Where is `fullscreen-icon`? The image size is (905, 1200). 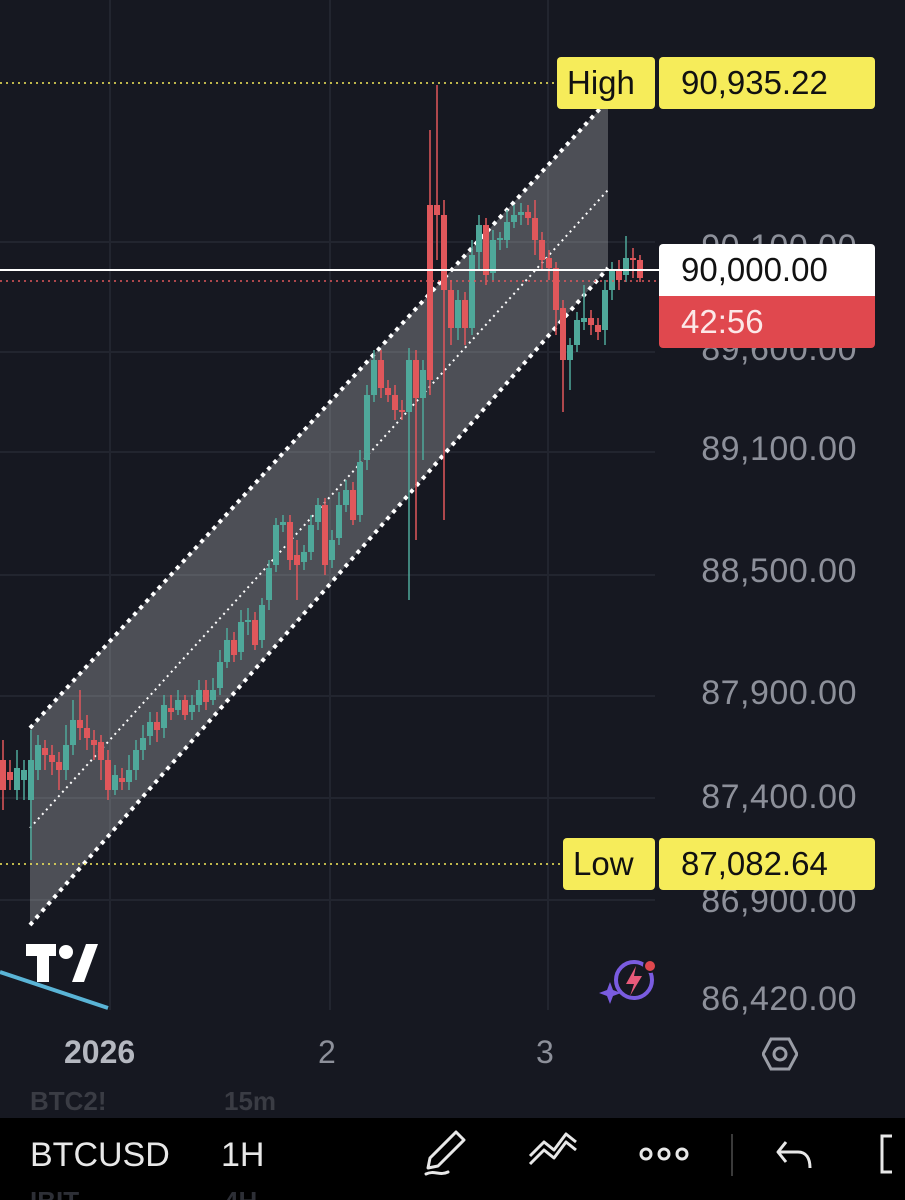
fullscreen-icon is located at coordinates (890, 1154).